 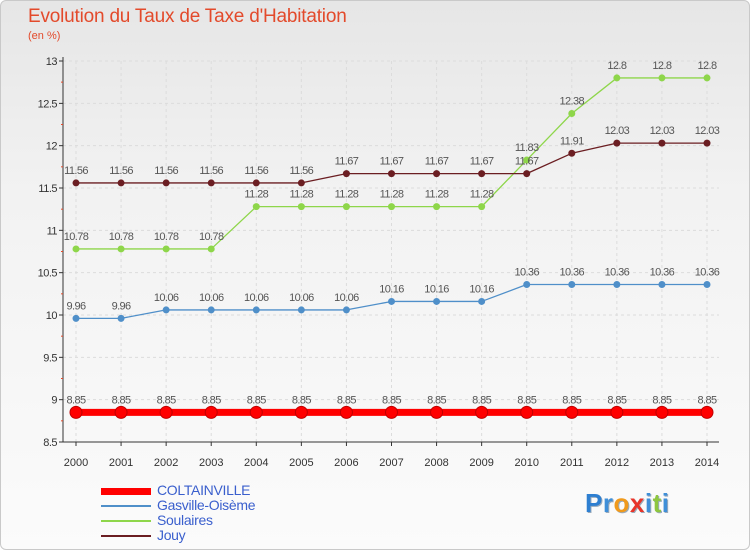 I want to click on x-tick-label: 2013, so click(x=662, y=463).